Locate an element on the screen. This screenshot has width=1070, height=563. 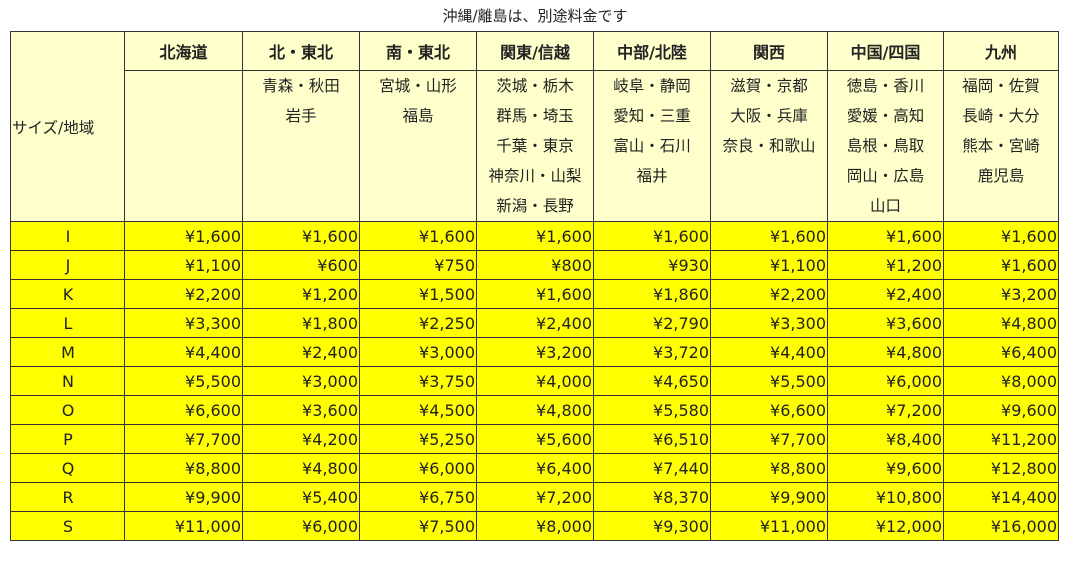
size-cell: K is located at coordinates (67, 294).